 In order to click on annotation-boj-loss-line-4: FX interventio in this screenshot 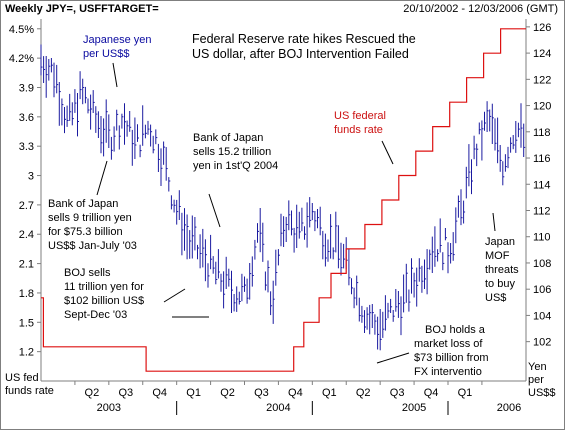, I will do `click(448, 372)`.